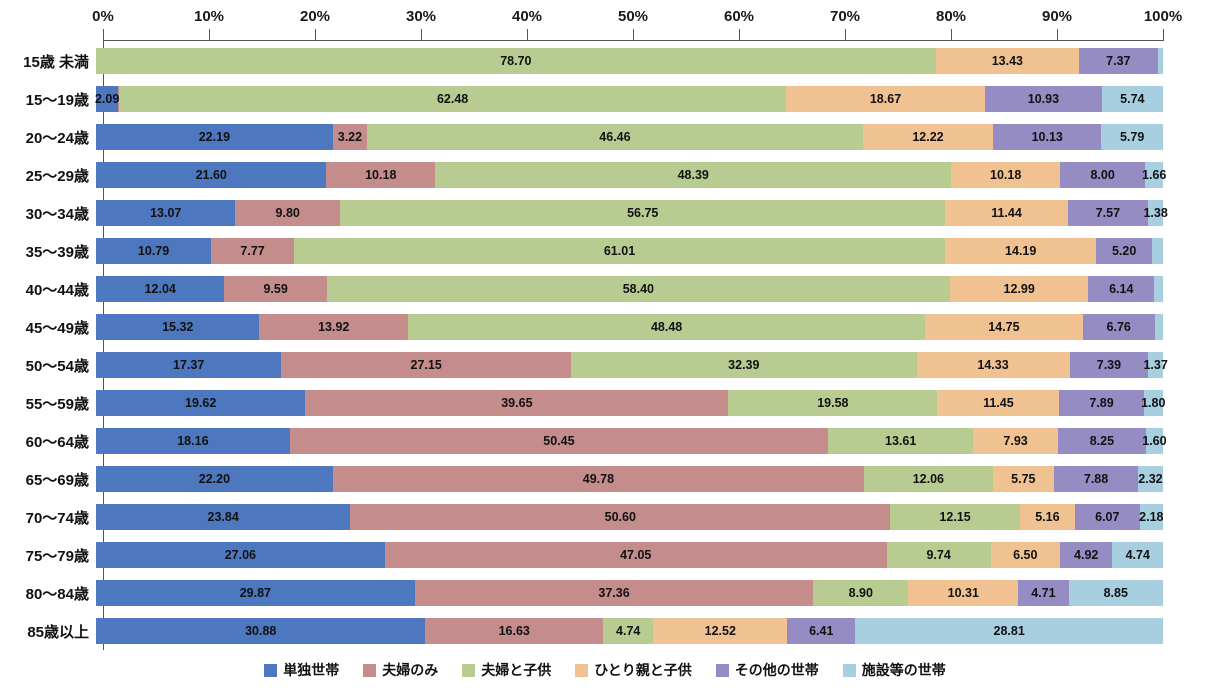 The width and height of the screenshot is (1210, 699). I want to click on bar-value-label: 22.20, so click(214, 479).